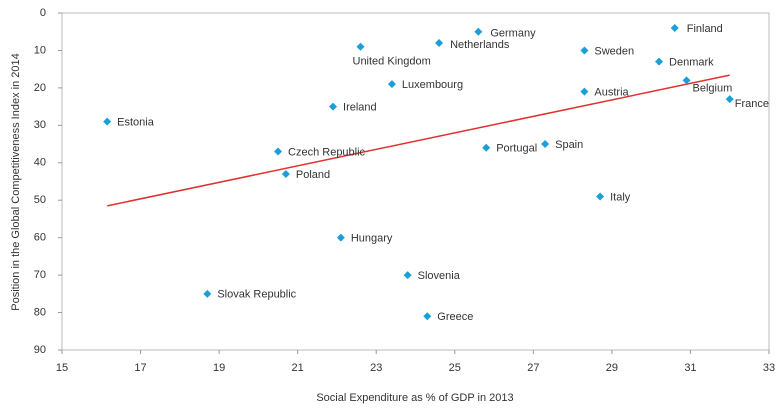 The image size is (779, 414). Describe the element at coordinates (611, 93) in the screenshot. I see `point-label: Austria` at that location.